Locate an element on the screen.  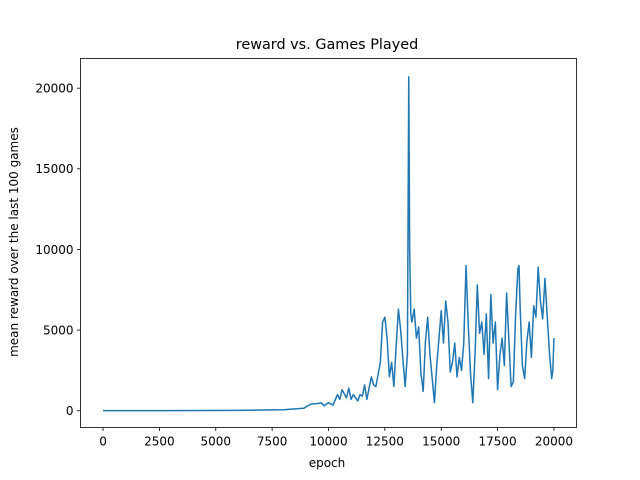
x-tick-label: 10000 is located at coordinates (328, 442).